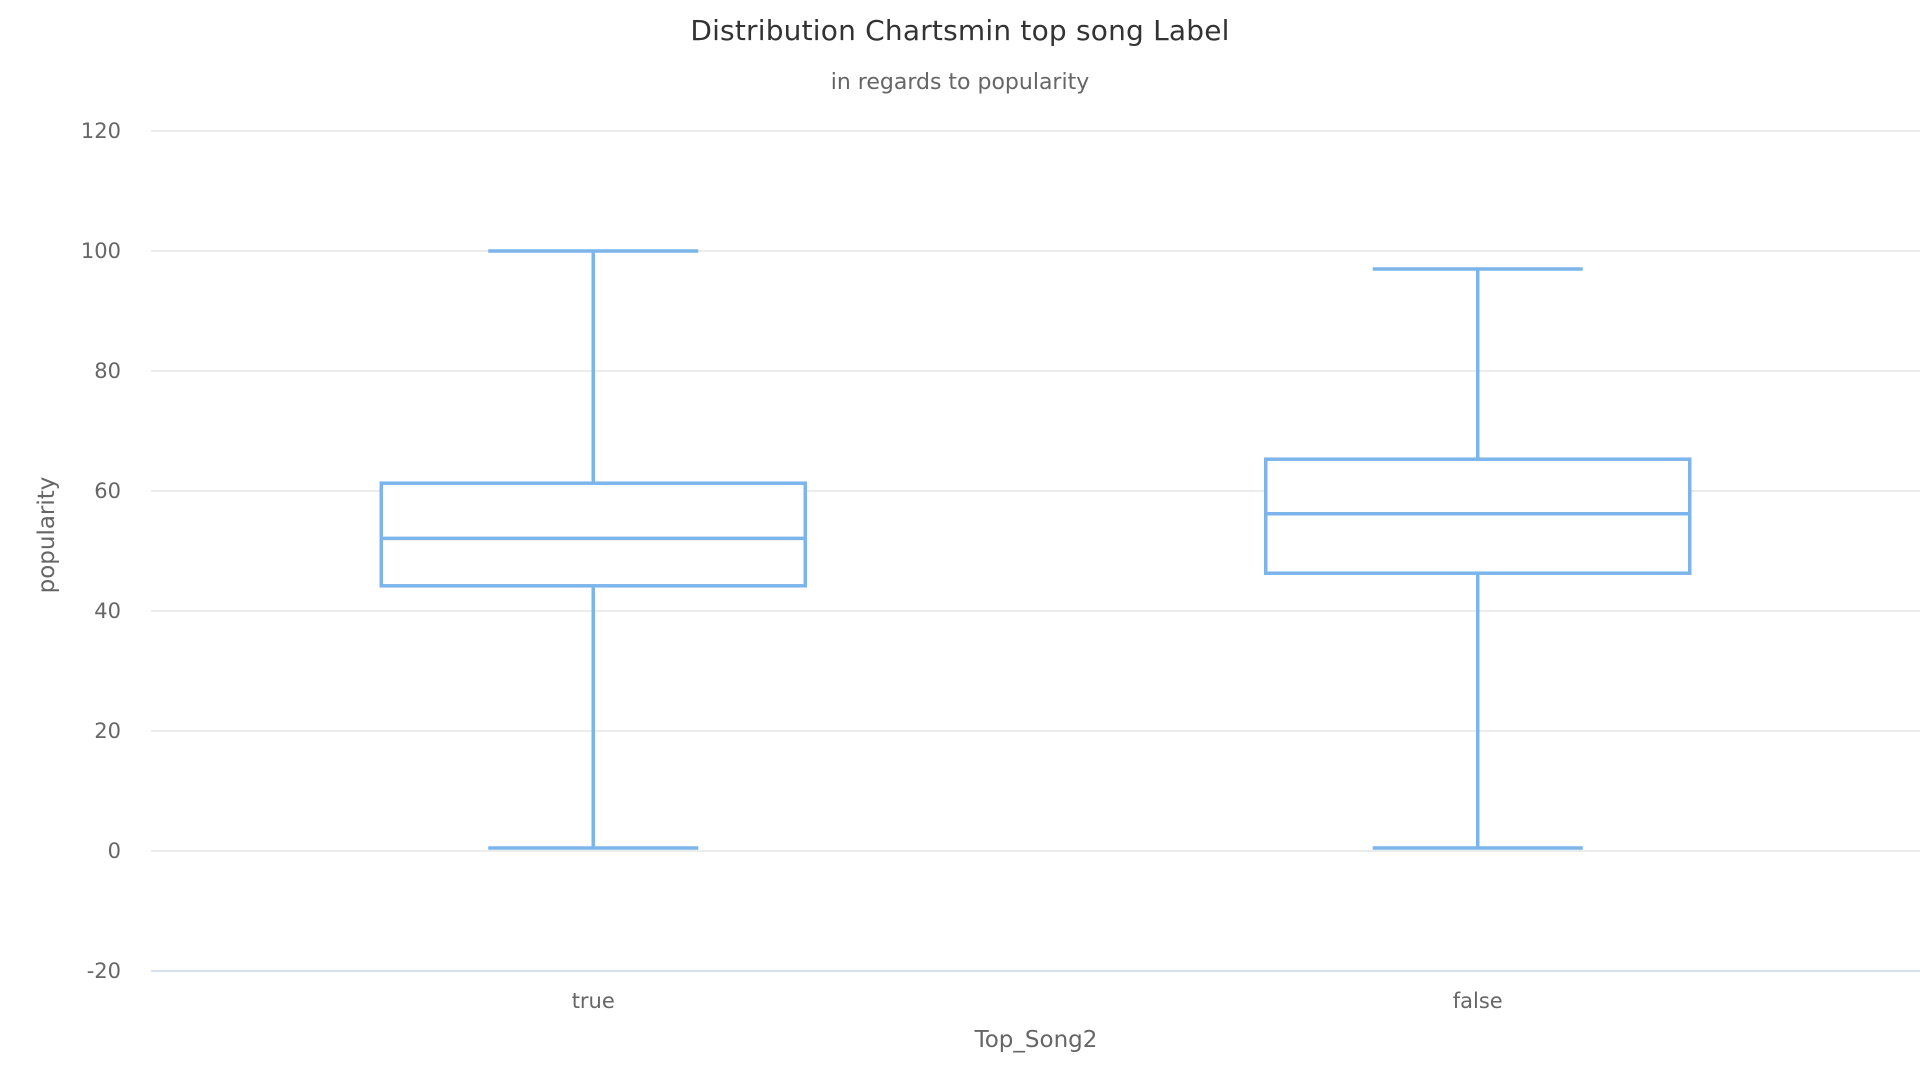  I want to click on y-tick-label: 60, so click(107, 491).